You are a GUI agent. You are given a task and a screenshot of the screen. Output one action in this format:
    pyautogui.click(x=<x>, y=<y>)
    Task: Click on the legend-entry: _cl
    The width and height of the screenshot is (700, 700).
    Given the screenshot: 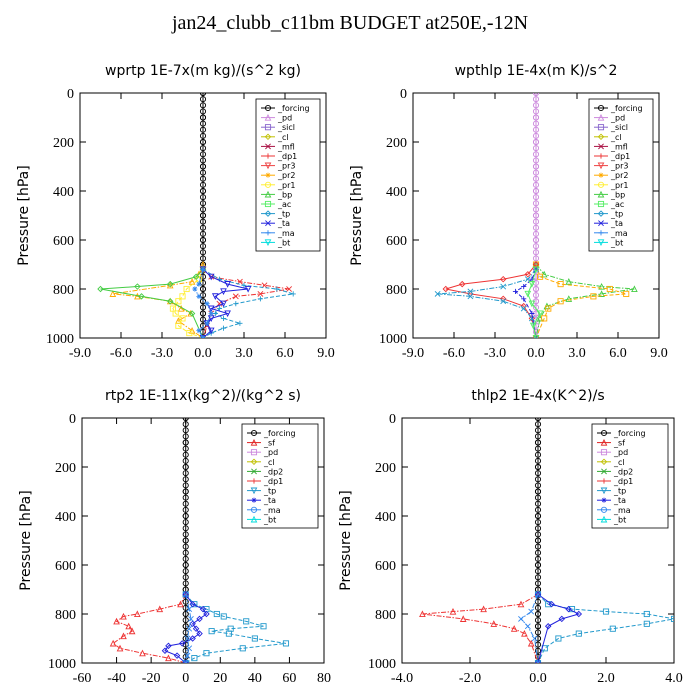 What is the action you would take?
    pyautogui.click(x=269, y=462)
    